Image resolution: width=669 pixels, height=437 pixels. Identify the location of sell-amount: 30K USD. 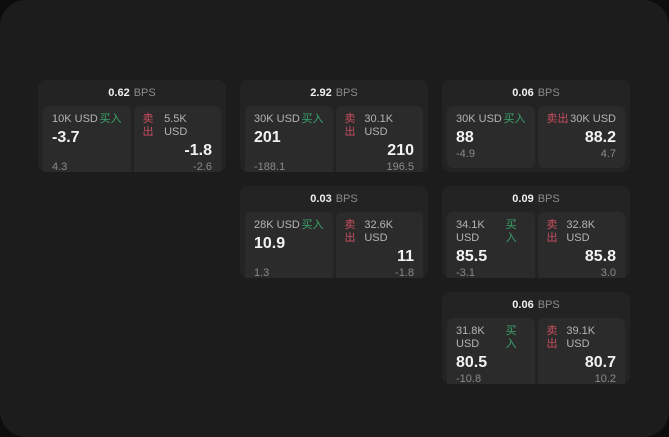
(593, 119).